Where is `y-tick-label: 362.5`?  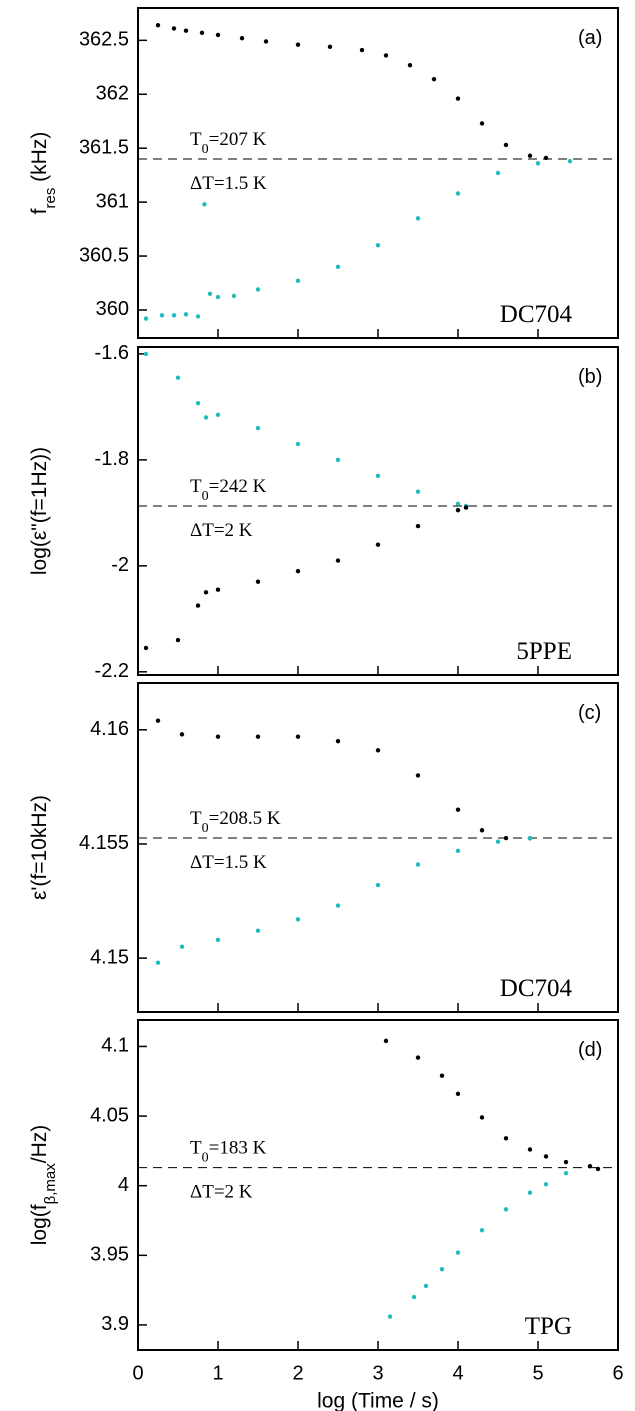 y-tick-label: 362.5 is located at coordinates (104, 40).